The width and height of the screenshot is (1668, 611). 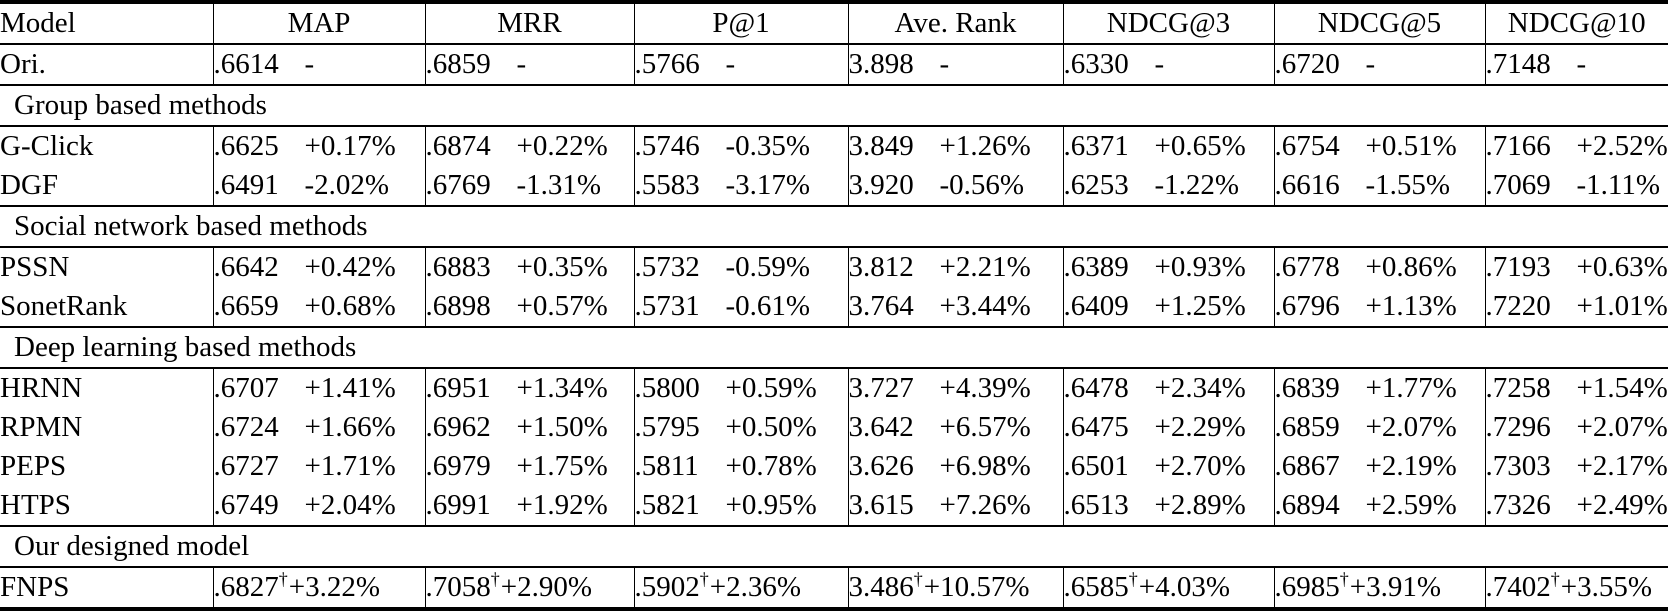 What do you see at coordinates (318, 267) in the screenshot?
I see `metric-cell: .6642 +0.42%` at bounding box center [318, 267].